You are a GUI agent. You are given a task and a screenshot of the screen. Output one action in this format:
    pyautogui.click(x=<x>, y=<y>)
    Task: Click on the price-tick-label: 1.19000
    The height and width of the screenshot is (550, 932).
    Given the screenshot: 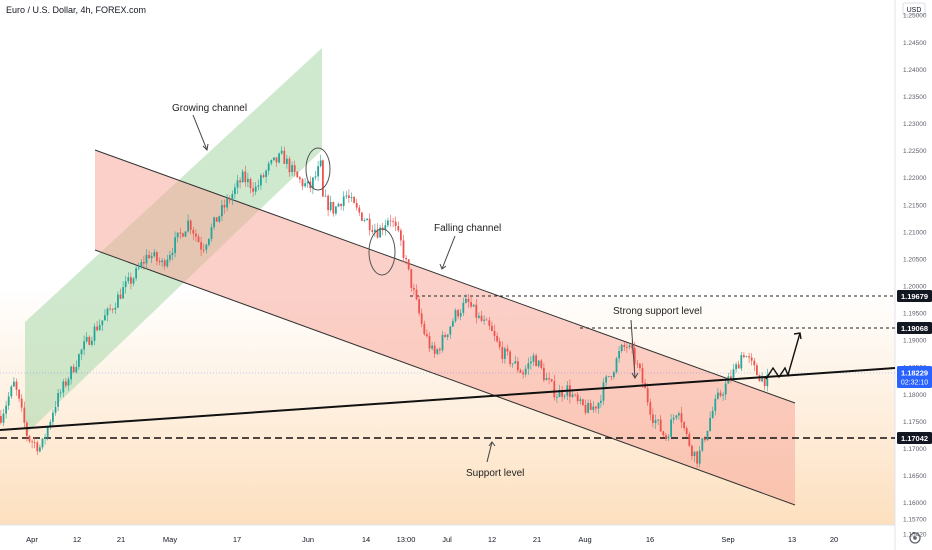 What is the action you would take?
    pyautogui.click(x=915, y=341)
    